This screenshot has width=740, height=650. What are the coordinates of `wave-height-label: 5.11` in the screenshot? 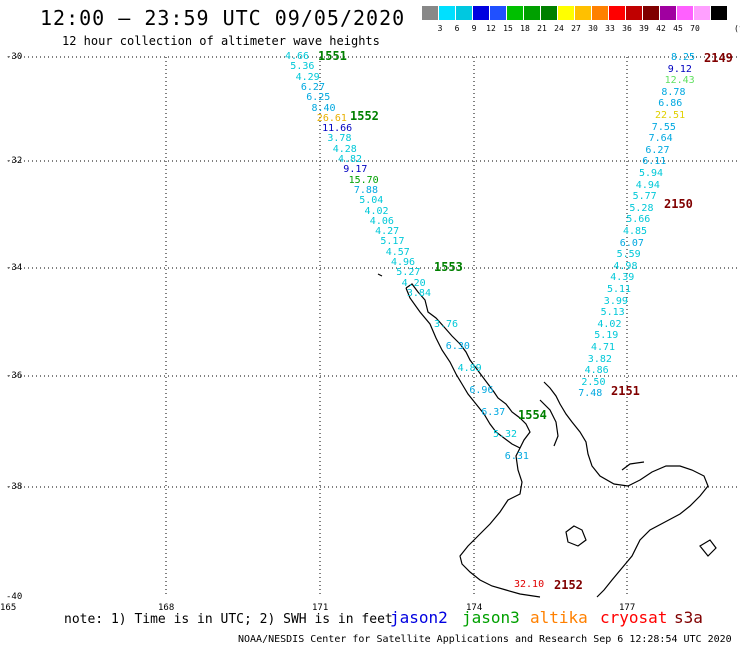 It's located at (619, 289).